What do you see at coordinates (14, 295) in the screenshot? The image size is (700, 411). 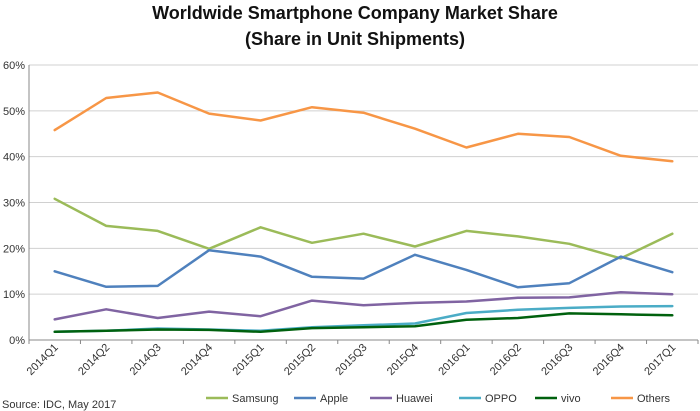 I see `y-tick-label: 10%` at bounding box center [14, 295].